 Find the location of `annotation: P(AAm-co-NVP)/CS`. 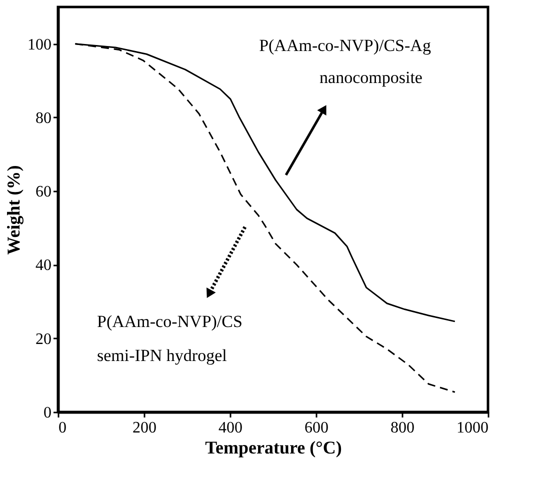

annotation: P(AAm-co-NVP)/CS is located at coordinates (169, 321).